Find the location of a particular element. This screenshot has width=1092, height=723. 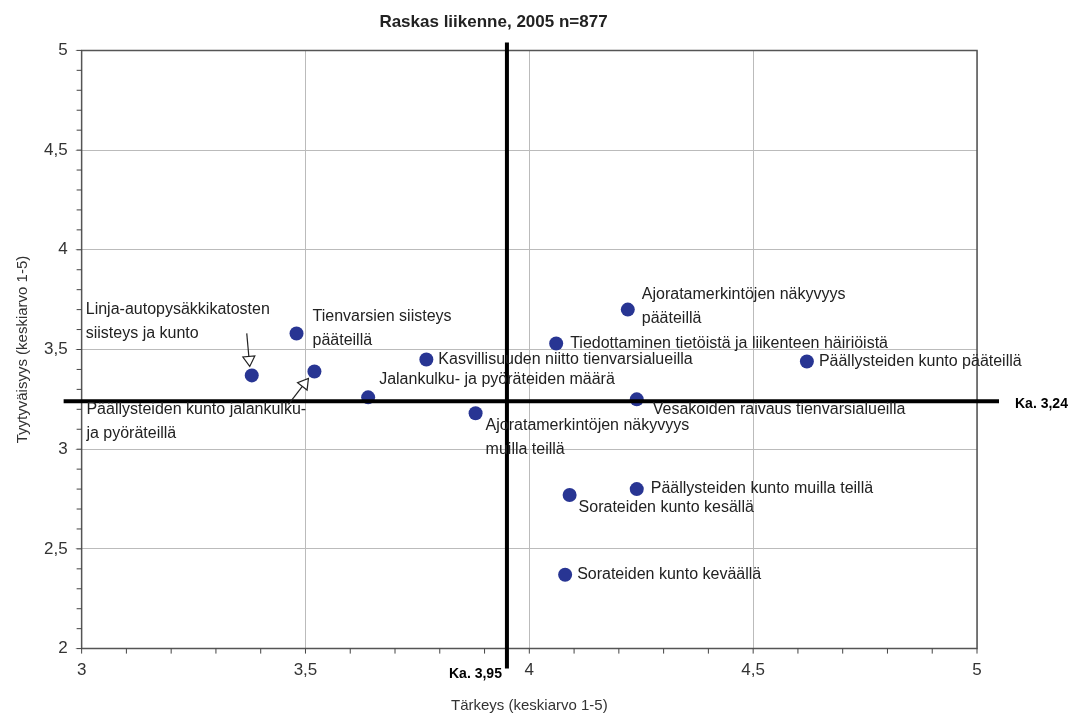

y-tick-label: 2,5 is located at coordinates (55, 548).